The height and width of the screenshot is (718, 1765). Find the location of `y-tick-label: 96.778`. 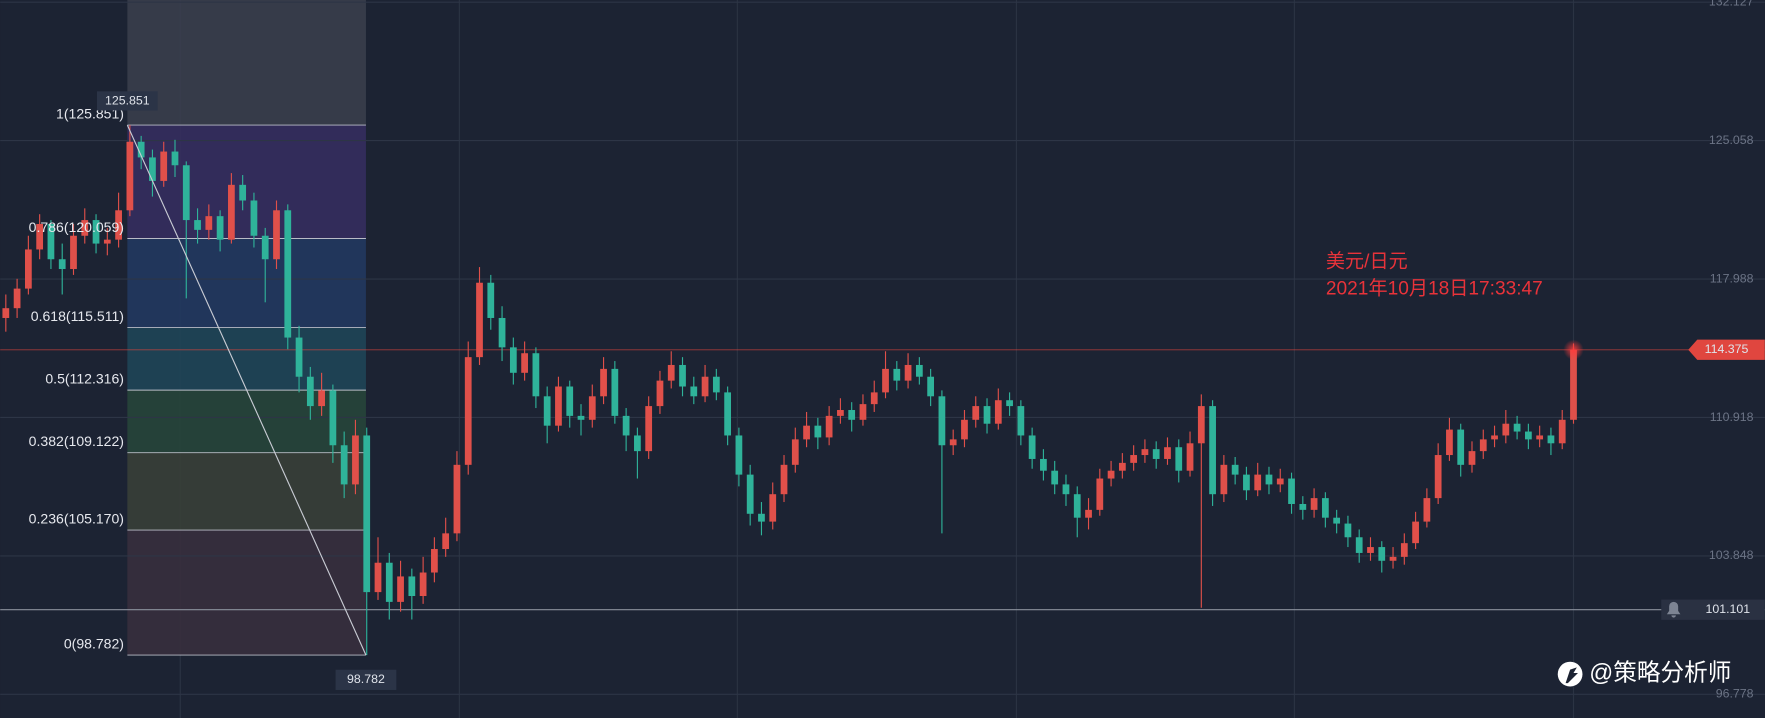

y-tick-label: 96.778 is located at coordinates (1735, 694).